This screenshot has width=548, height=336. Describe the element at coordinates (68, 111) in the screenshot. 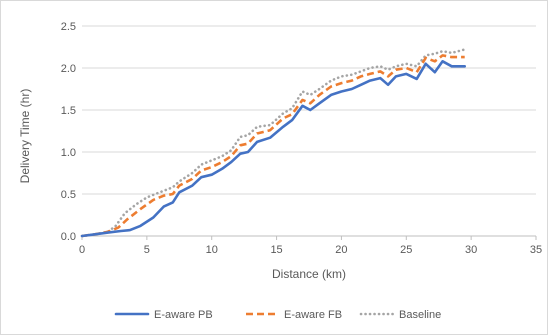

I see `y-tick-label: 1.5` at that location.